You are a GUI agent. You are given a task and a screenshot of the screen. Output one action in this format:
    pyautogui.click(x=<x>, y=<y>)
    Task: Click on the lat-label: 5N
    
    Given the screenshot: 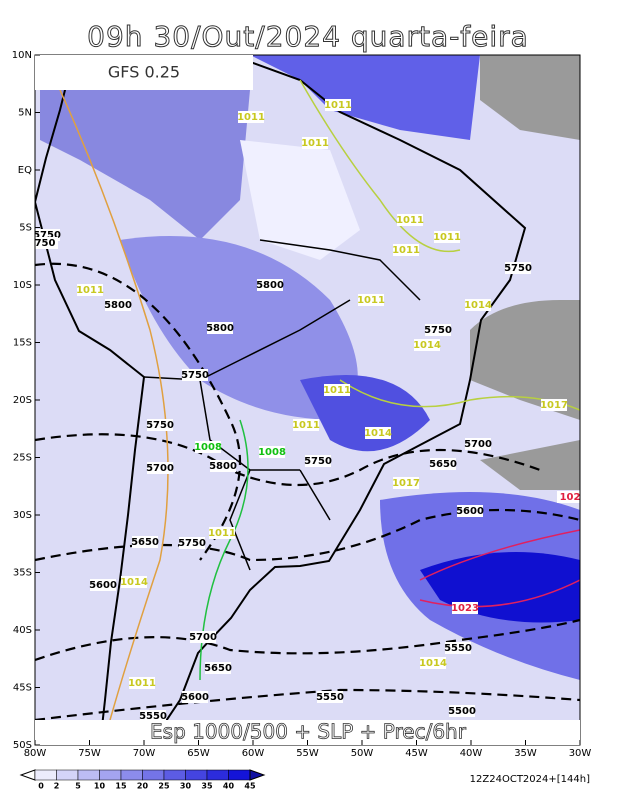 What is the action you would take?
    pyautogui.click(x=25, y=113)
    